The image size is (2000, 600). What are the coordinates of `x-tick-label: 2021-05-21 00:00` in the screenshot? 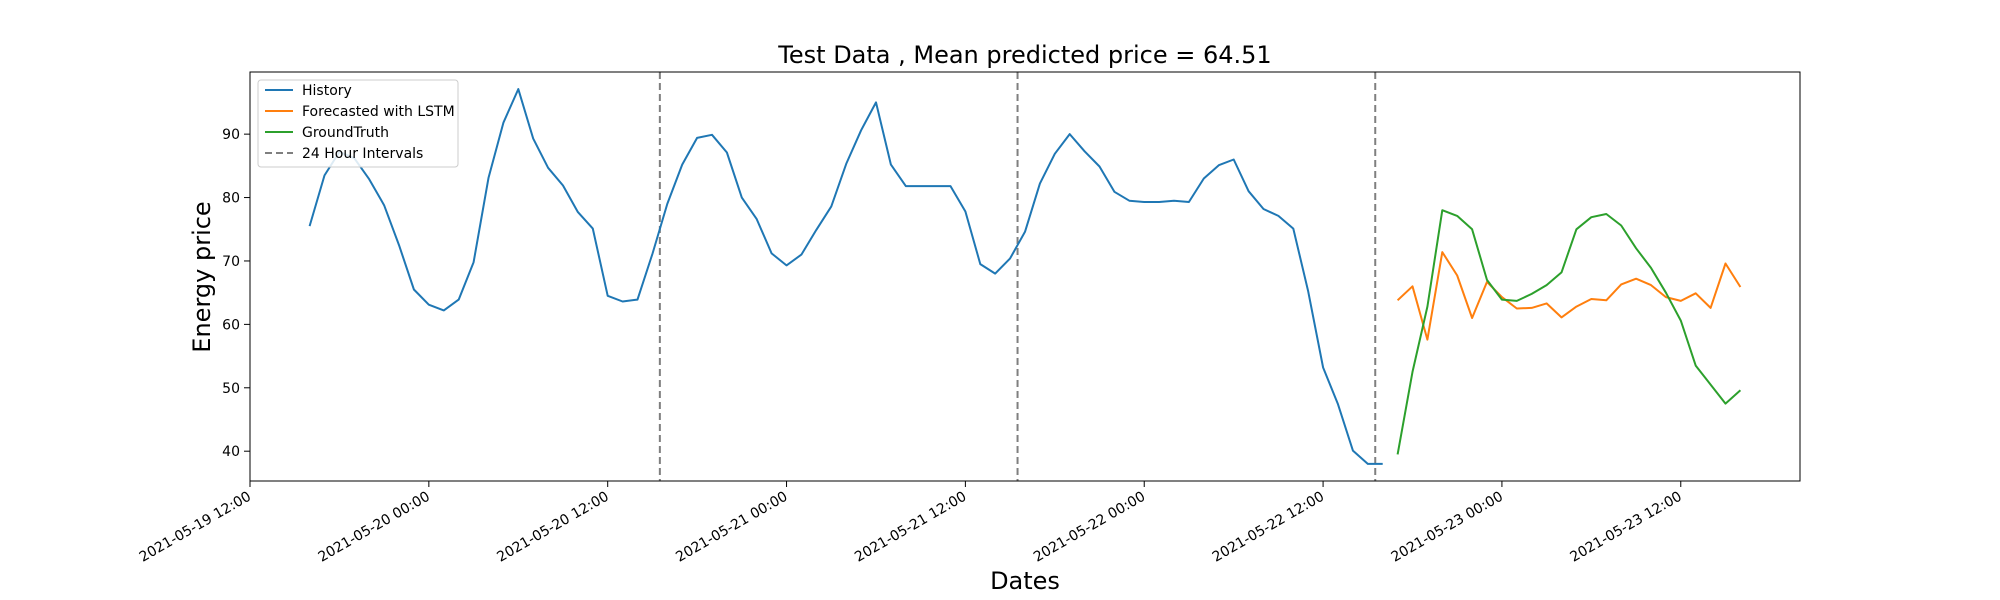 It's located at (731, 527).